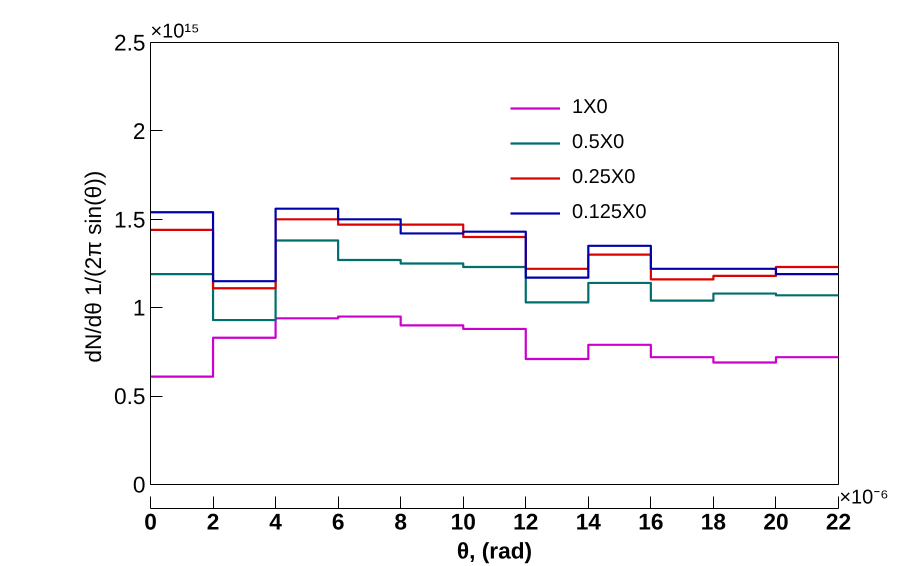  Describe the element at coordinates (130, 396) in the screenshot. I see `y-tick-label: 0.5` at that location.